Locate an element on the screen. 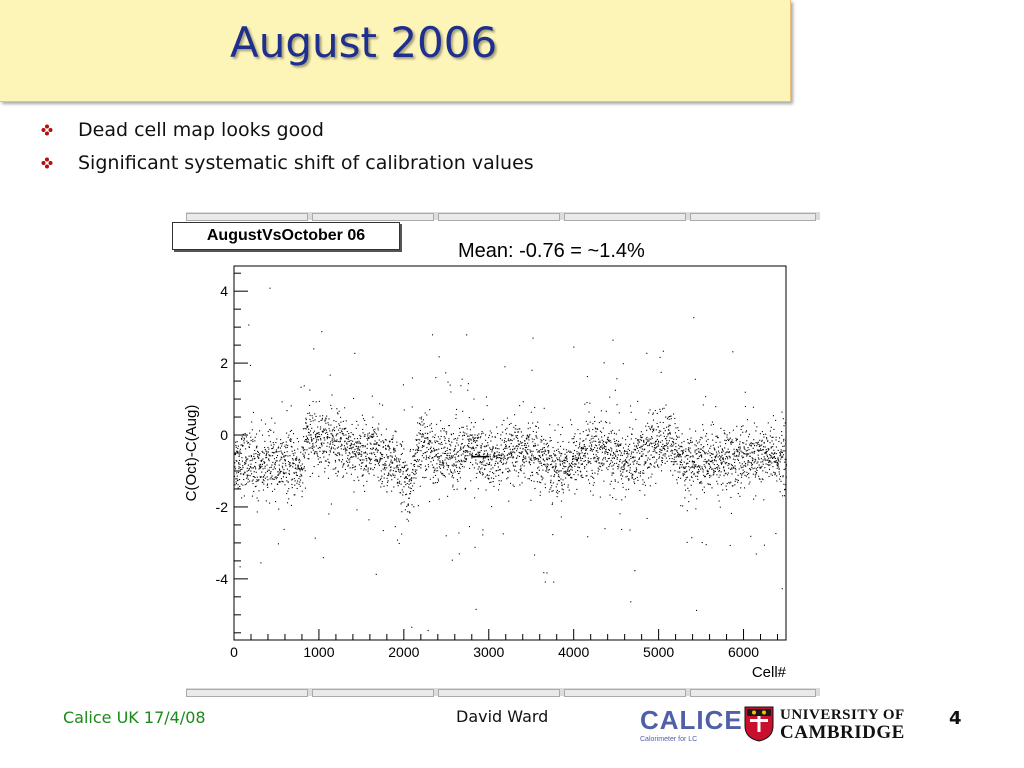  histogram-title: AugustVsOctober 06 is located at coordinates (286, 236).